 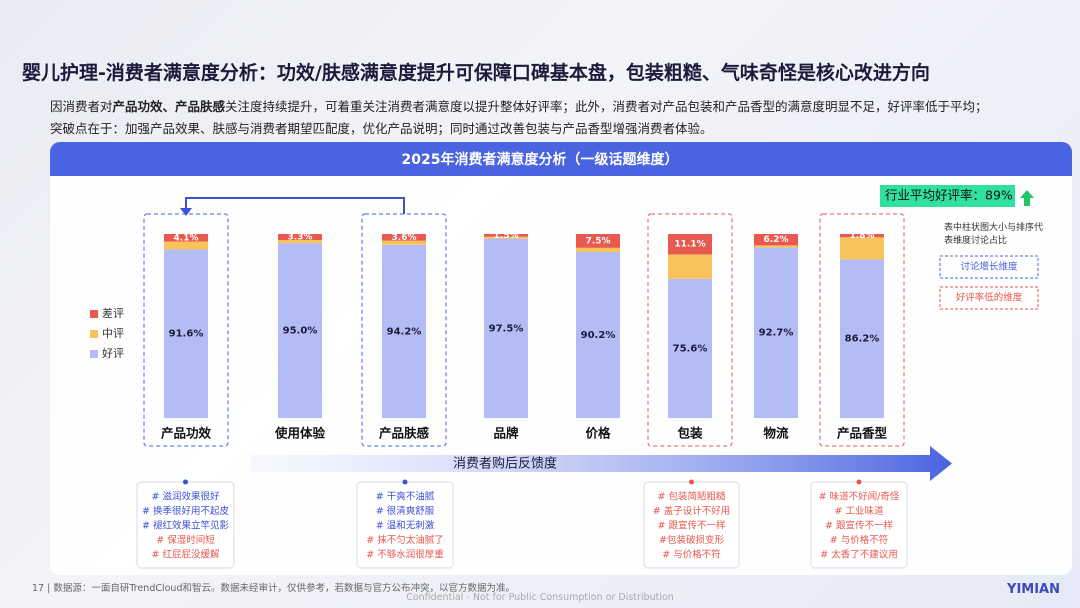 What do you see at coordinates (186, 433) in the screenshot?
I see `x-tick-label: 产品功效` at bounding box center [186, 433].